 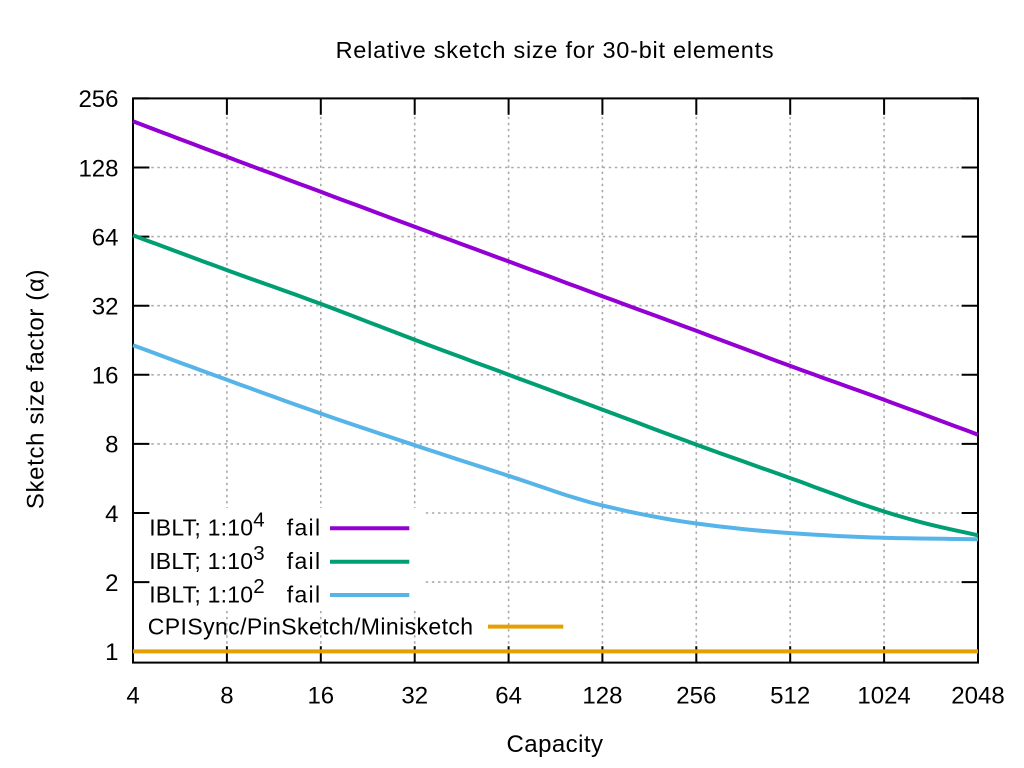 What do you see at coordinates (790, 695) in the screenshot?
I see `svg-text: 512` at bounding box center [790, 695].